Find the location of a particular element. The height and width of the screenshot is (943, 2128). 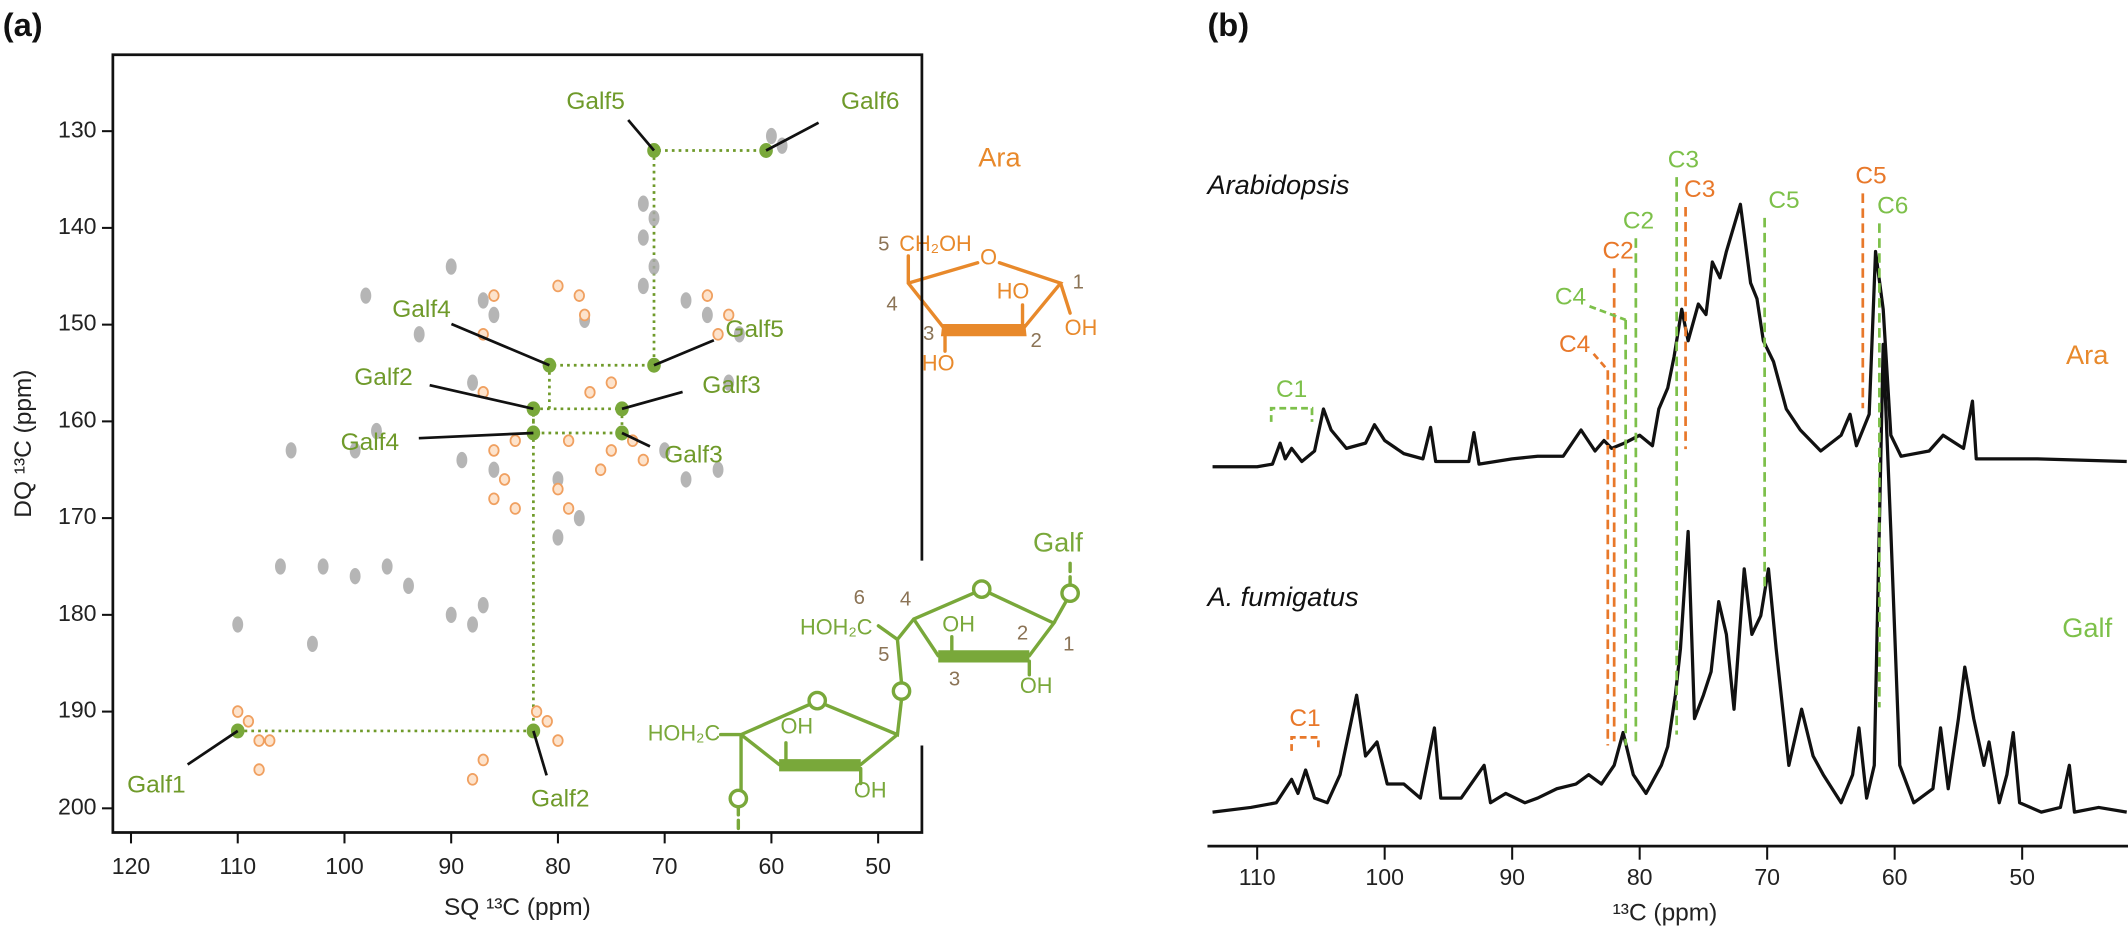

atom-number: 6 is located at coordinates (859, 598).